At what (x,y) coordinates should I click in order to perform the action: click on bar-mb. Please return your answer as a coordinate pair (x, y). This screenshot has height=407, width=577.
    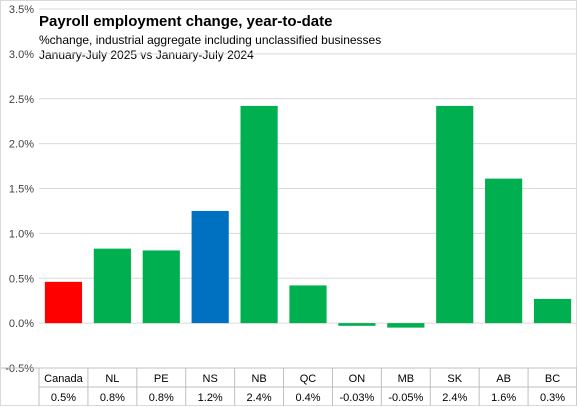
    Looking at the image, I should click on (406, 325).